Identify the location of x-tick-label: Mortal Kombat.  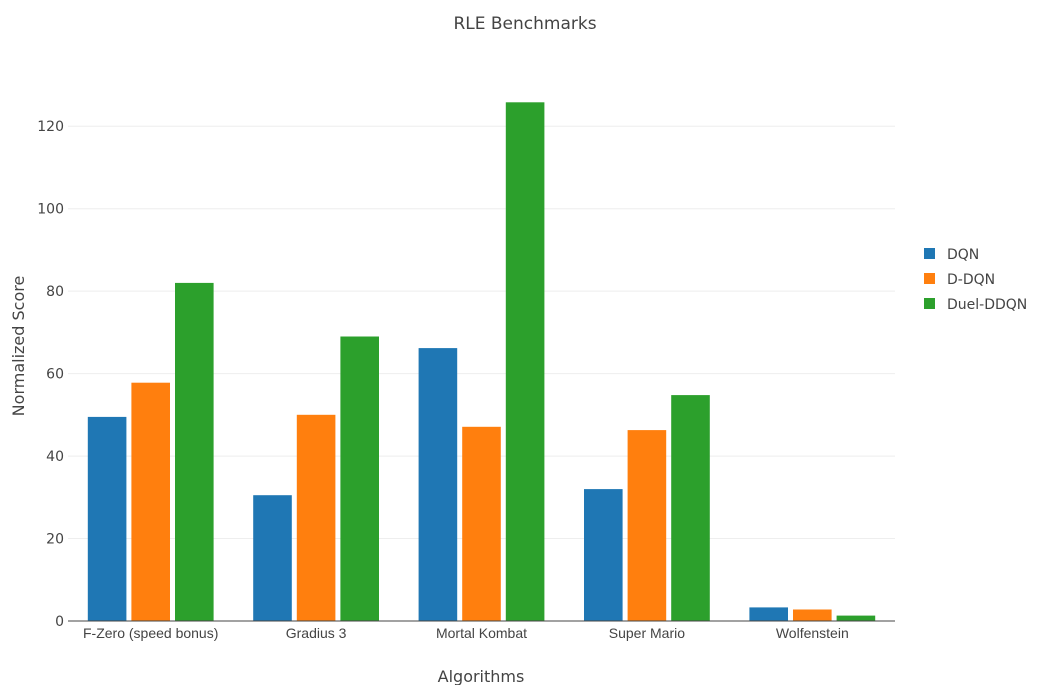
(481, 633).